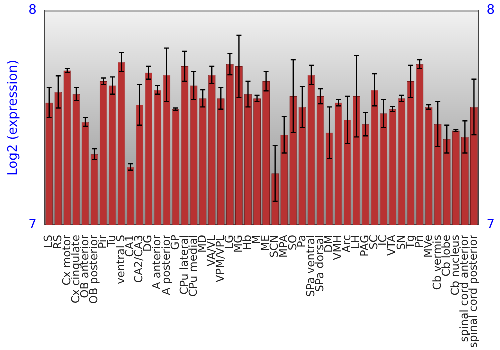 This screenshot has width=500, height=350. What do you see at coordinates (14, 118) in the screenshot?
I see `y-axis-title: Log2 (expression)` at bounding box center [14, 118].